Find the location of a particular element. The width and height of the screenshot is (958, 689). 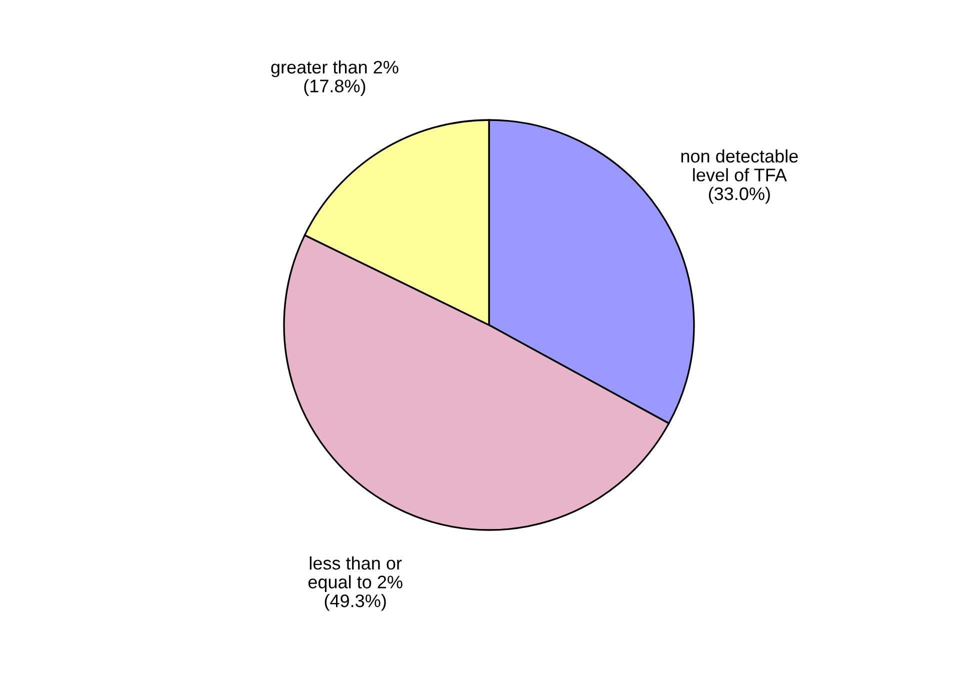

slice-label: greater than 2% is located at coordinates (334, 69).